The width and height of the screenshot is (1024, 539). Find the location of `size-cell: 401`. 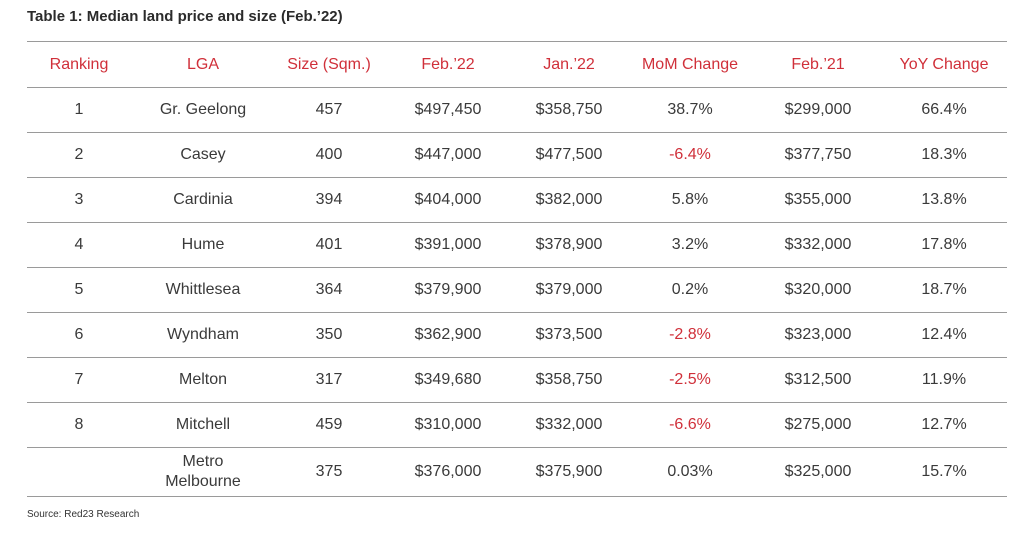

size-cell: 401 is located at coordinates (329, 245).